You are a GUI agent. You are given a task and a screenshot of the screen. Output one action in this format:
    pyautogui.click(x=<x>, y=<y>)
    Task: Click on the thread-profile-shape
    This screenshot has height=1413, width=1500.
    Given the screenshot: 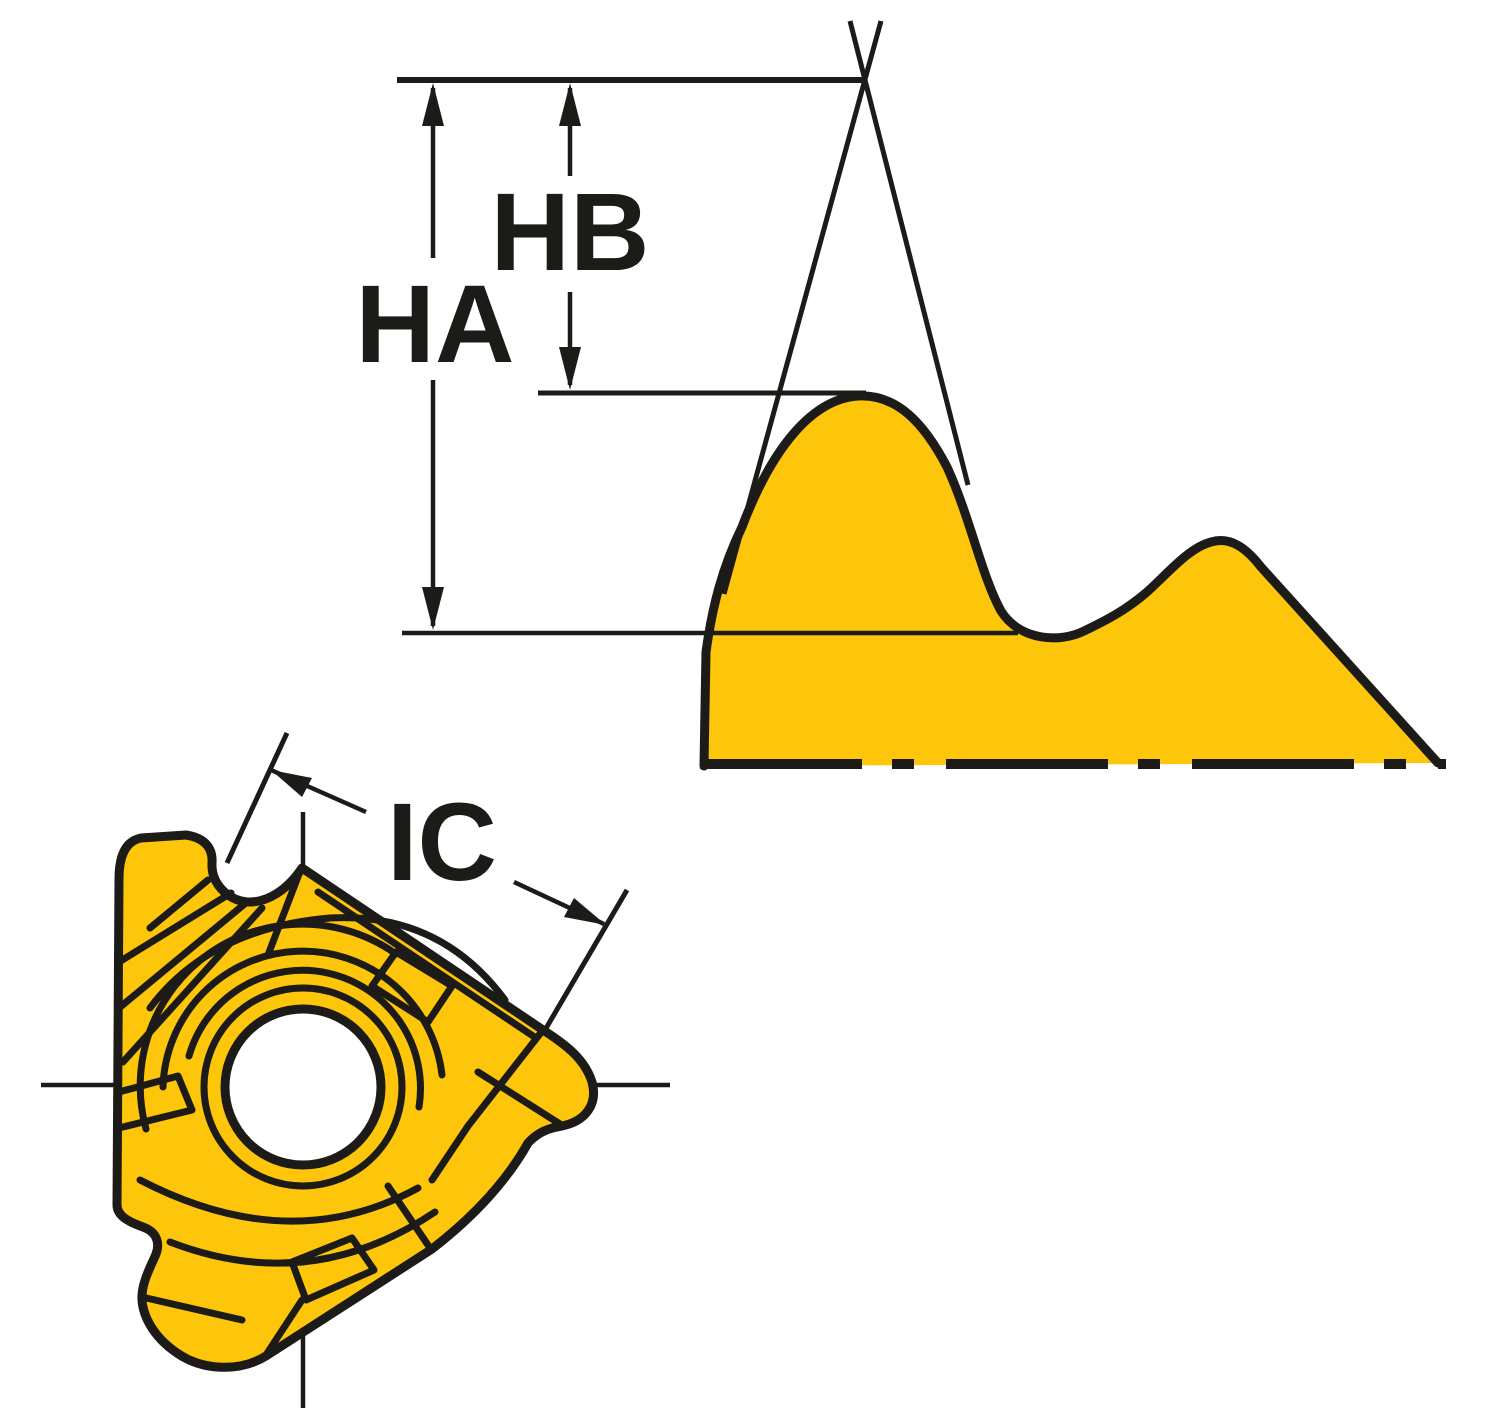 What is the action you would take?
    pyautogui.click(x=1071, y=580)
    